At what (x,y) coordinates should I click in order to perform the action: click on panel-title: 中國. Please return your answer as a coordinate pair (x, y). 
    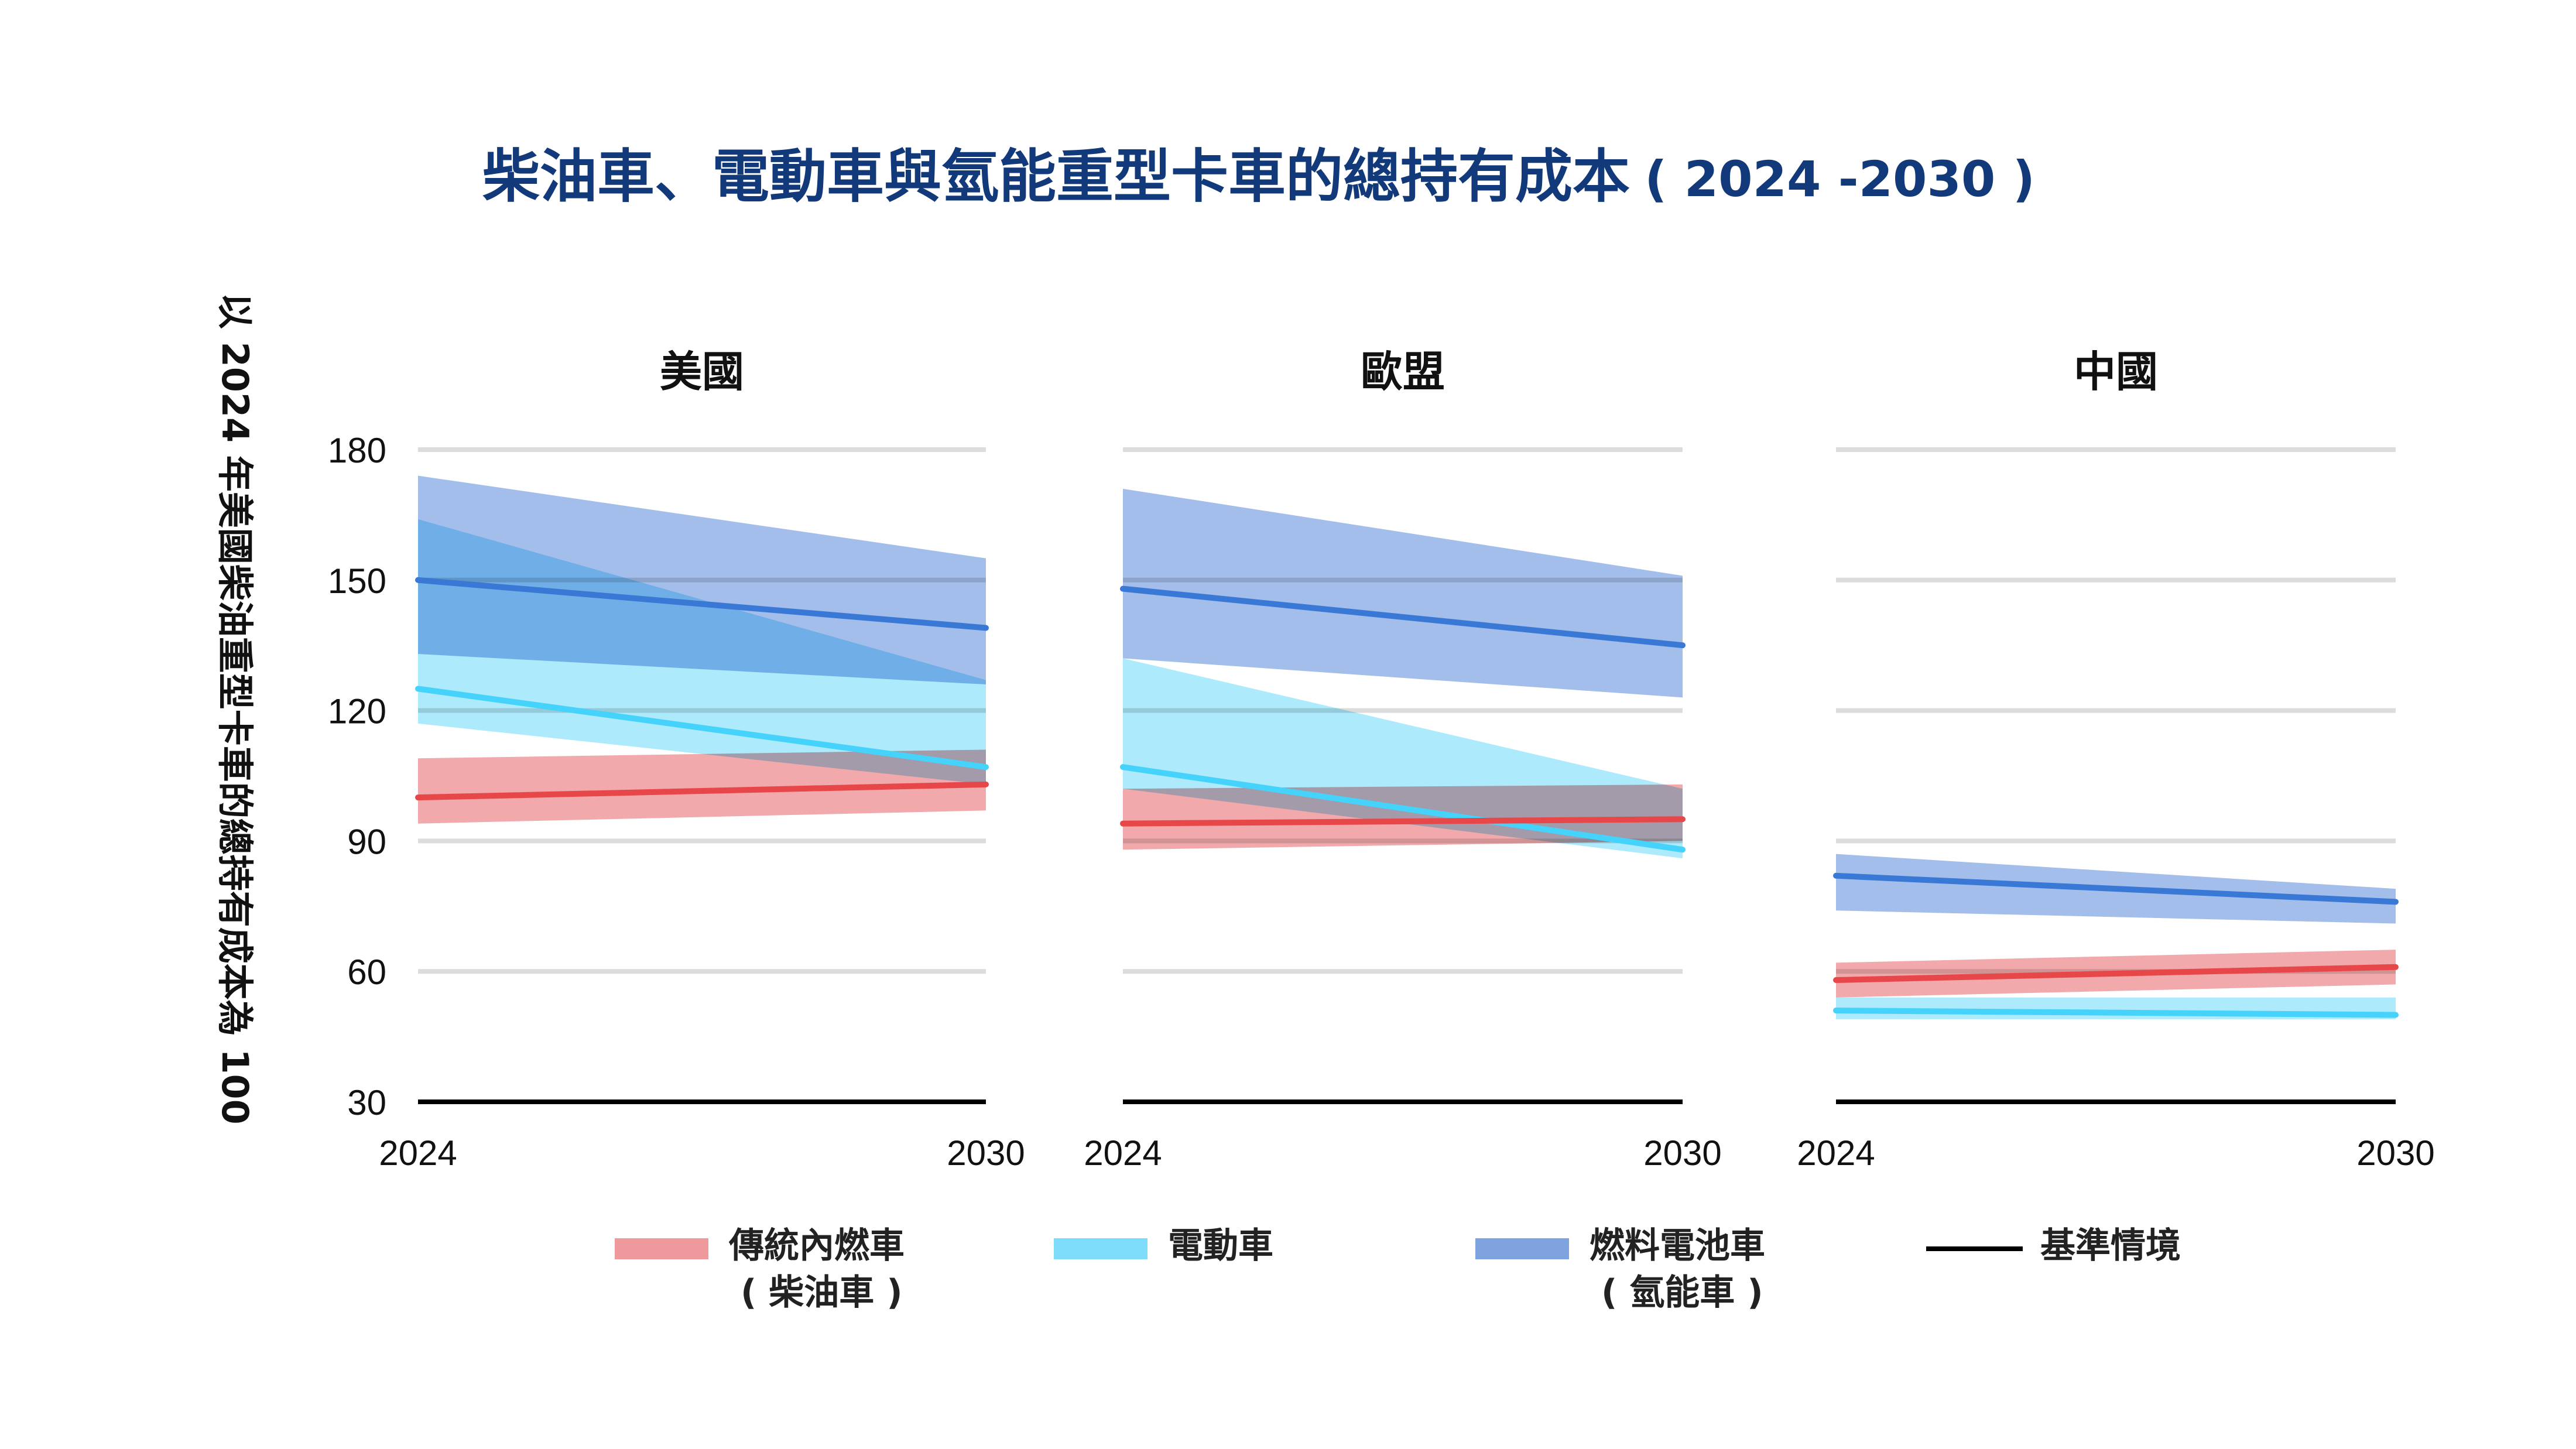
    Looking at the image, I should click on (2116, 371).